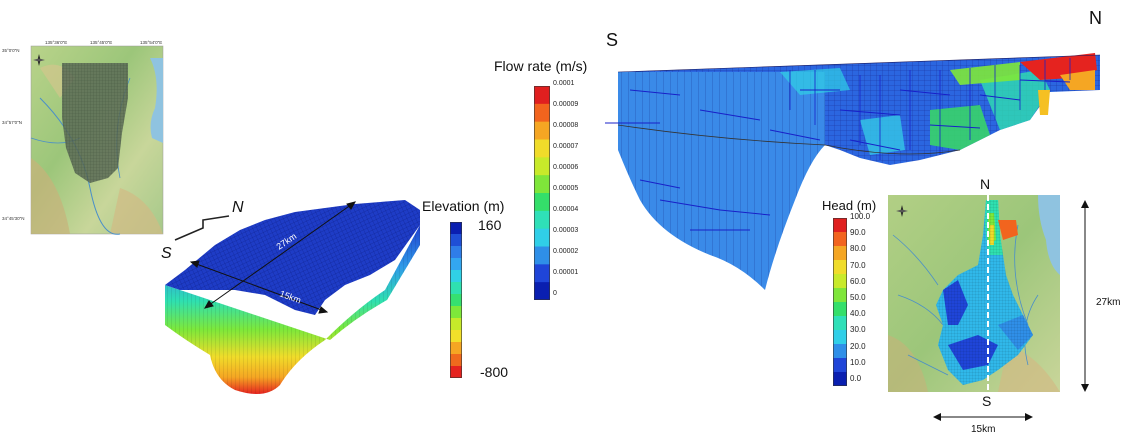 The image size is (1131, 437). Describe the element at coordinates (858, 362) in the screenshot. I see `head-tick-label: 10.0` at that location.